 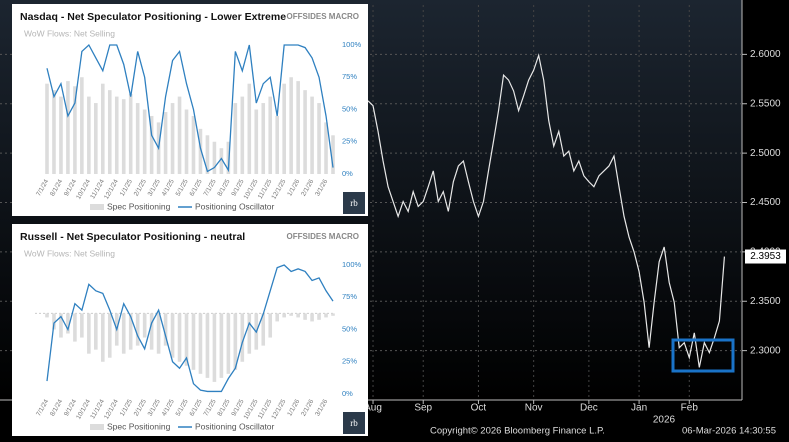 I want to click on legend-label: Spec Positioning, so click(x=139, y=206).